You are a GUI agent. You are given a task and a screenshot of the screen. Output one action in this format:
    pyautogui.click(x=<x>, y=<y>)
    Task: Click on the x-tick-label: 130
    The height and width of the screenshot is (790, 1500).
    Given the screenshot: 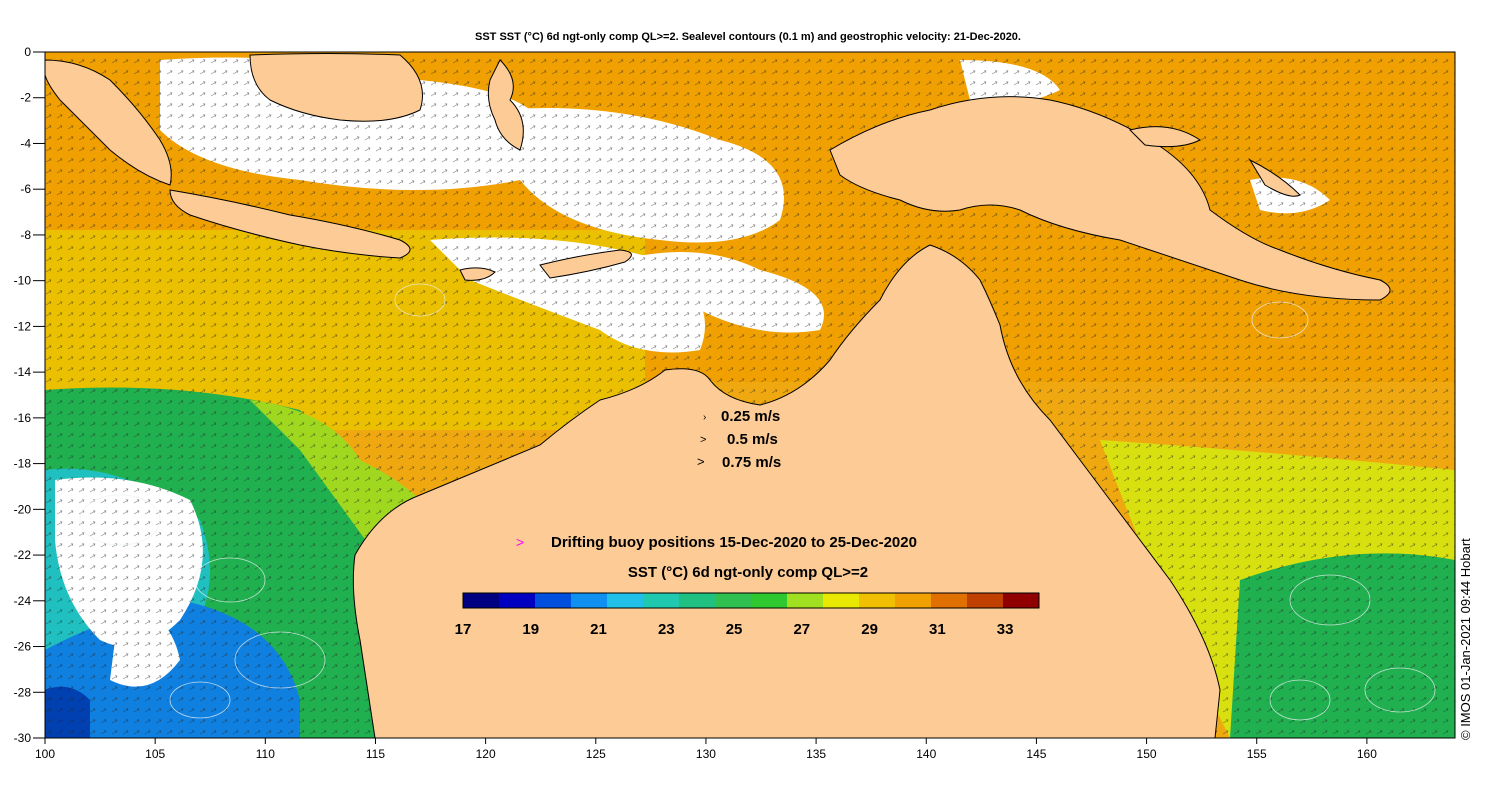 What is the action you would take?
    pyautogui.click(x=706, y=754)
    